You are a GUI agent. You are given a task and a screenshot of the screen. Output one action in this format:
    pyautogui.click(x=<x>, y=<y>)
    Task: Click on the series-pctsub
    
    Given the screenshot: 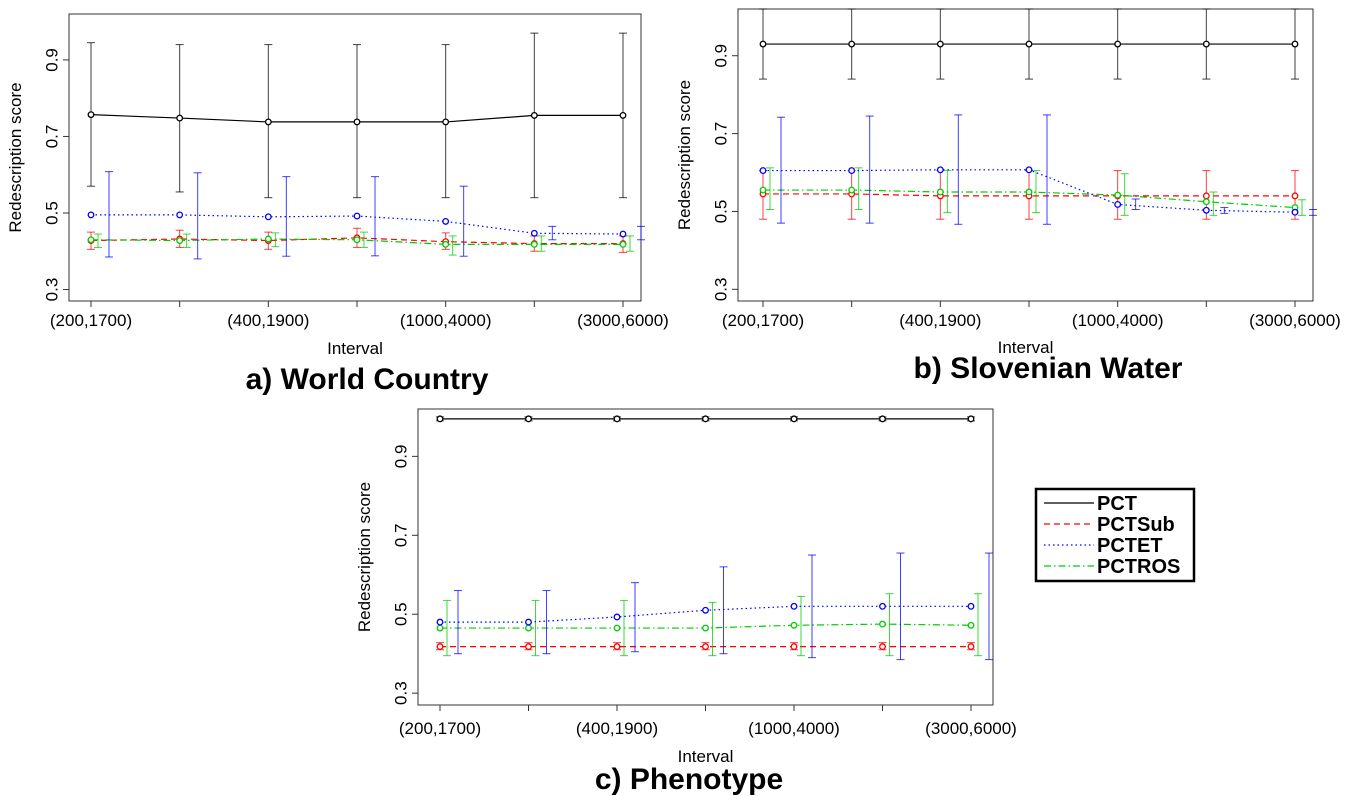 What is the action you would take?
    pyautogui.click(x=705, y=646)
    